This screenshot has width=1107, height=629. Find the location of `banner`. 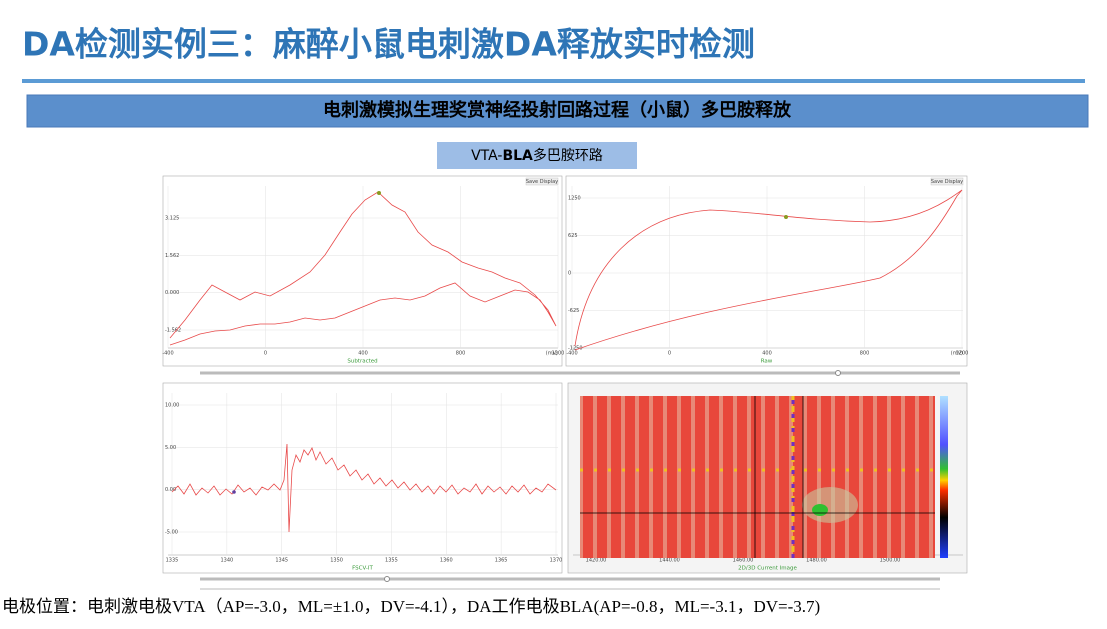

banner is located at coordinates (557, 111).